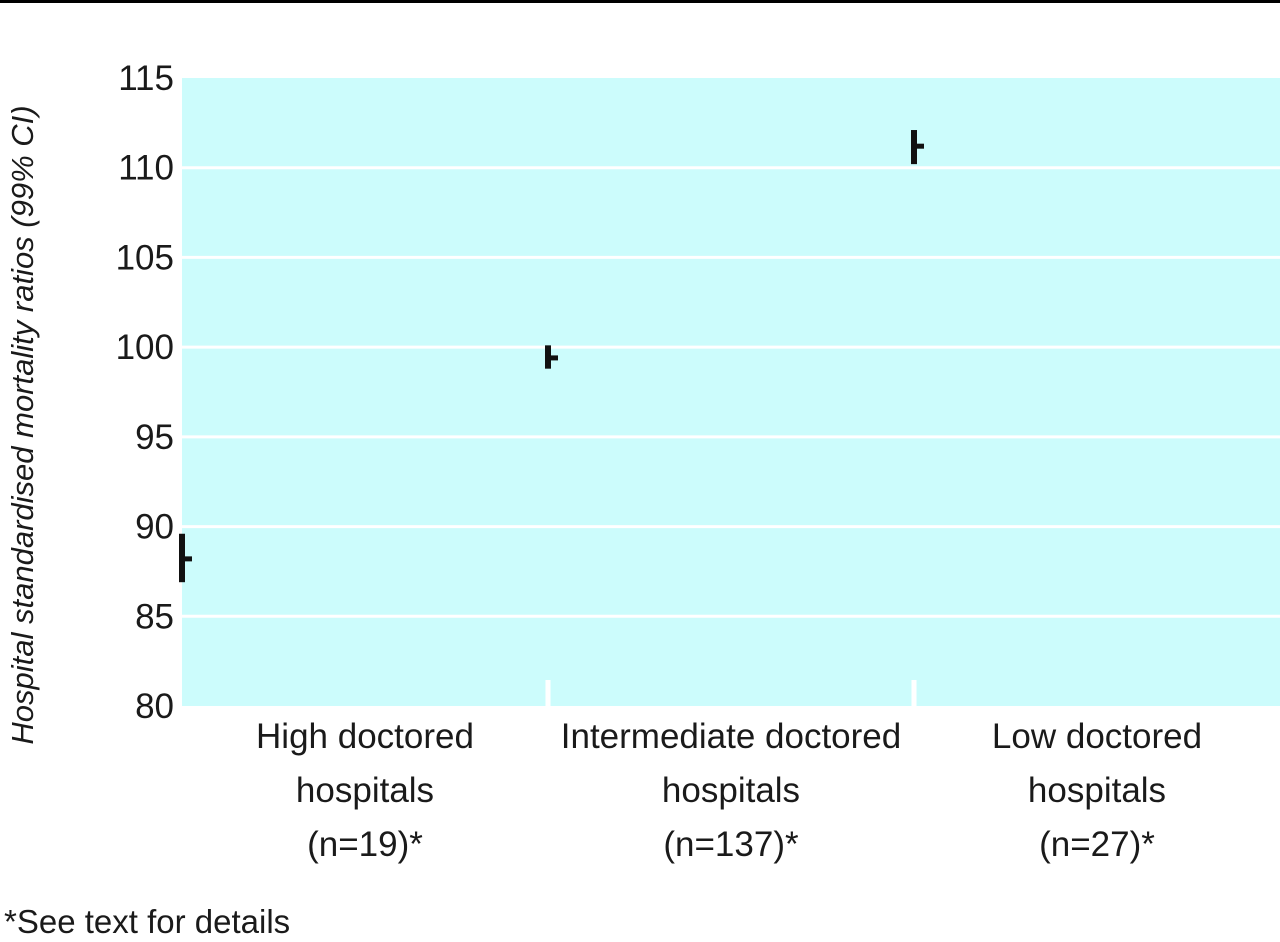 This screenshot has height=942, width=1280. I want to click on footnote: *See text for details, so click(147, 921).